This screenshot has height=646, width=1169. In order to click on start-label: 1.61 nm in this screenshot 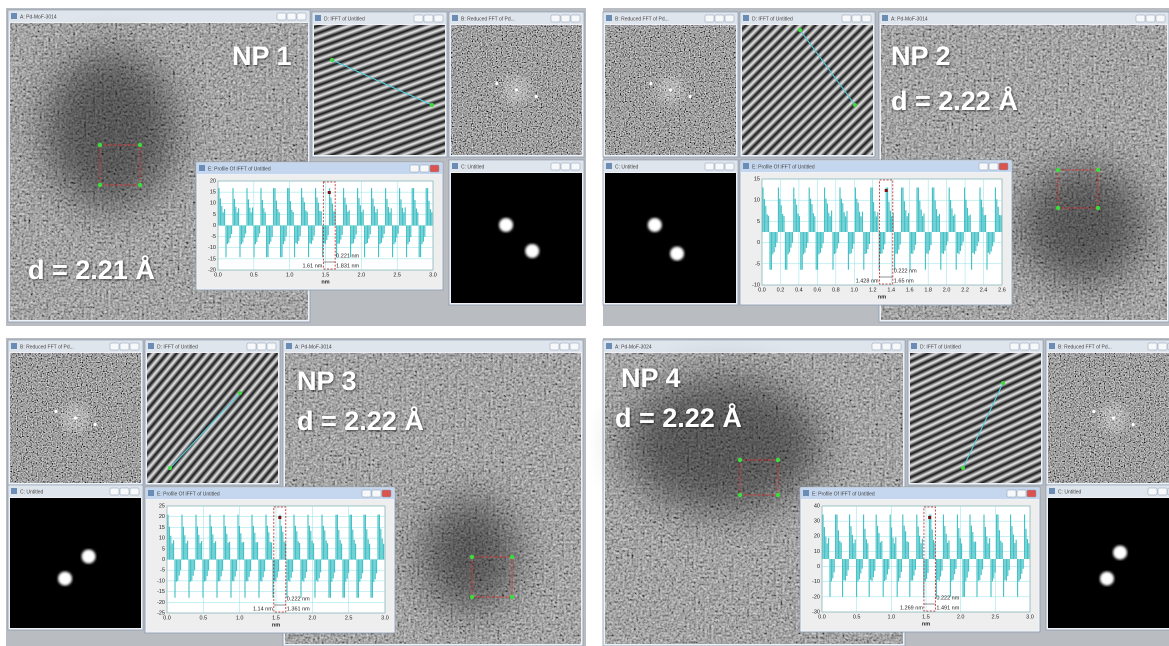, I will do `click(312, 266)`.